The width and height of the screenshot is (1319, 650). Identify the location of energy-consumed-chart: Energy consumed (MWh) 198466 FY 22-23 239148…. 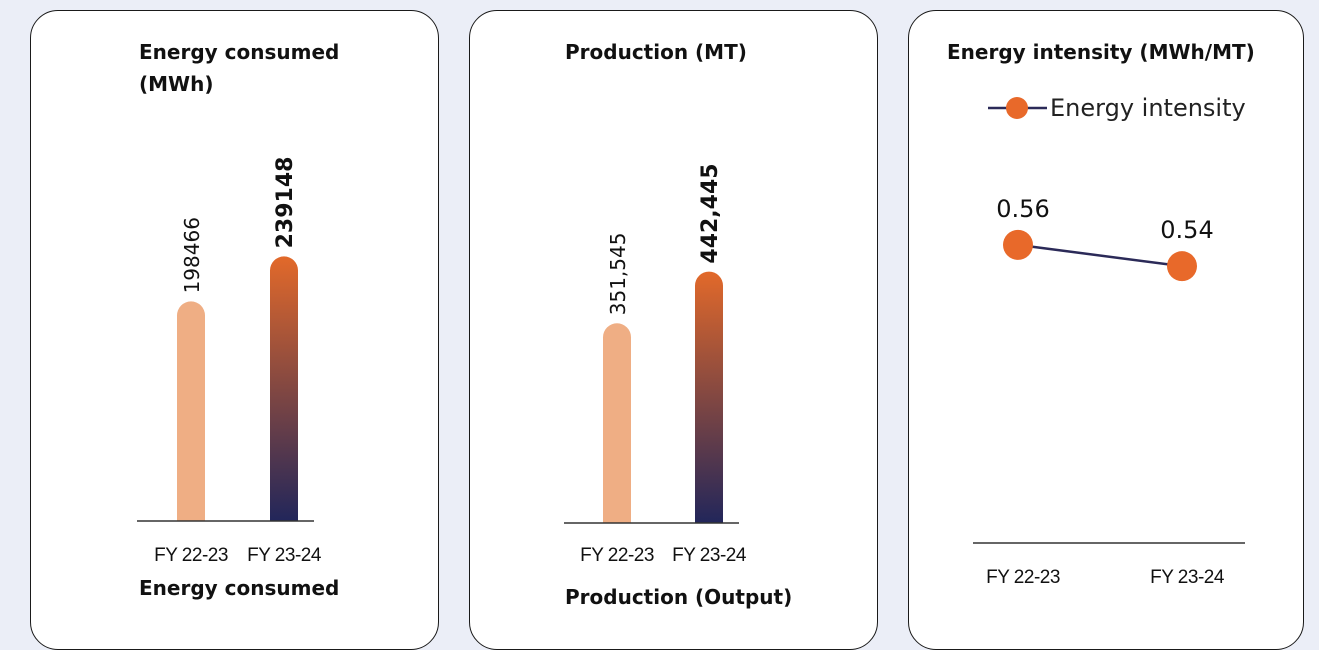
(238, 320).